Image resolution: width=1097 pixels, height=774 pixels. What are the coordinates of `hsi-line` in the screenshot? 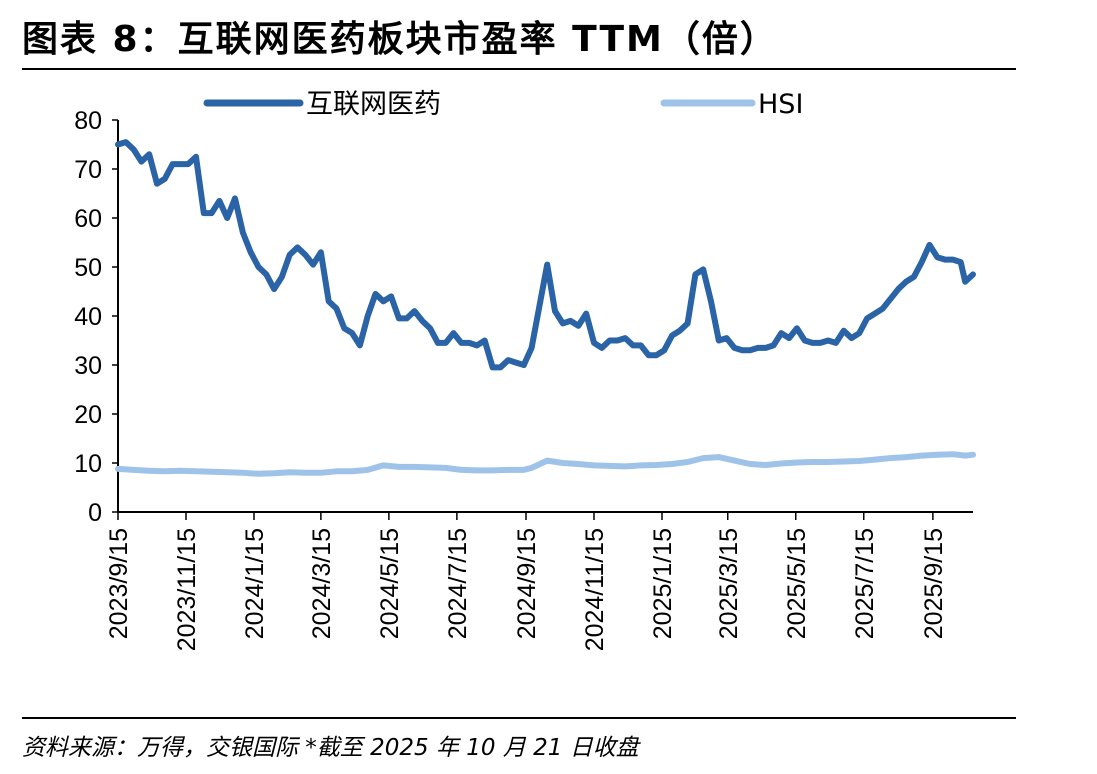 It's located at (545, 464).